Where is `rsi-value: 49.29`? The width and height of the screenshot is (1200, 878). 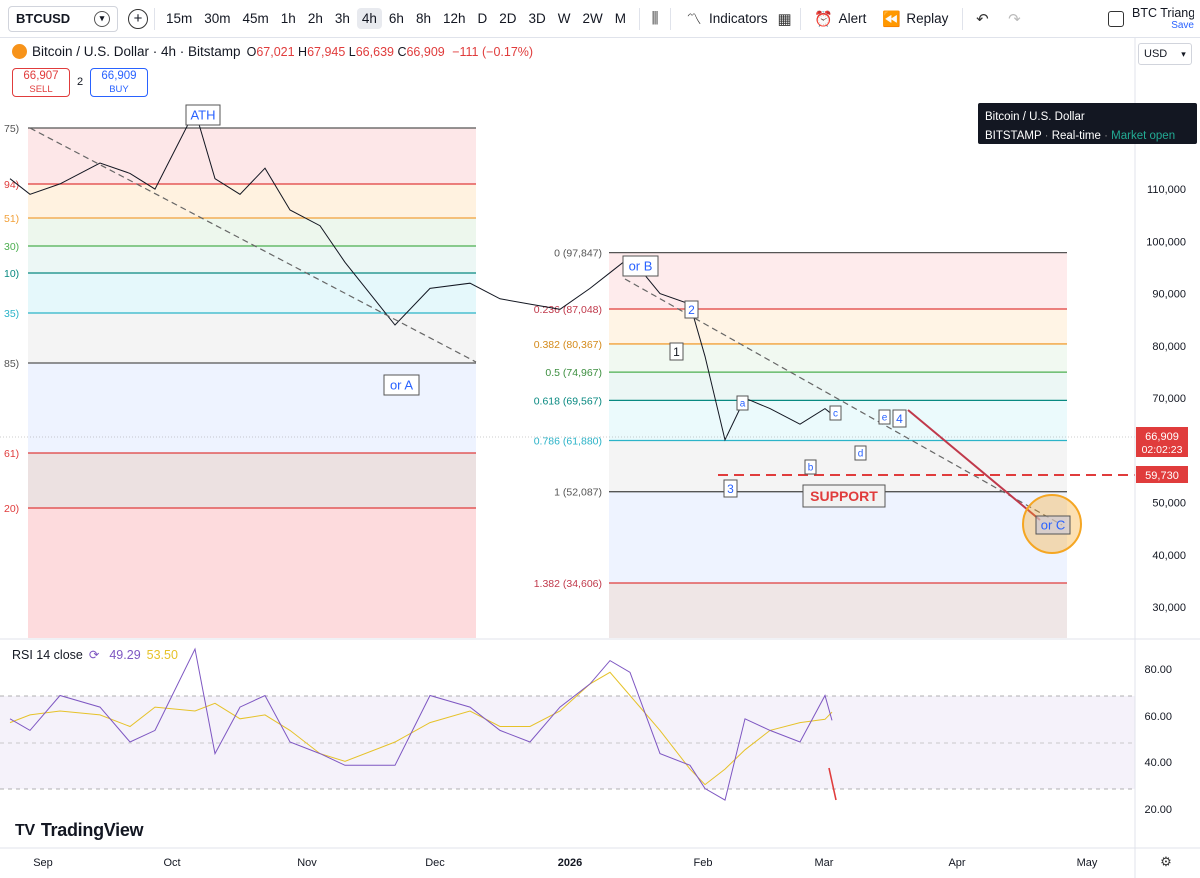
rsi-value: 49.29 is located at coordinates (125, 654).